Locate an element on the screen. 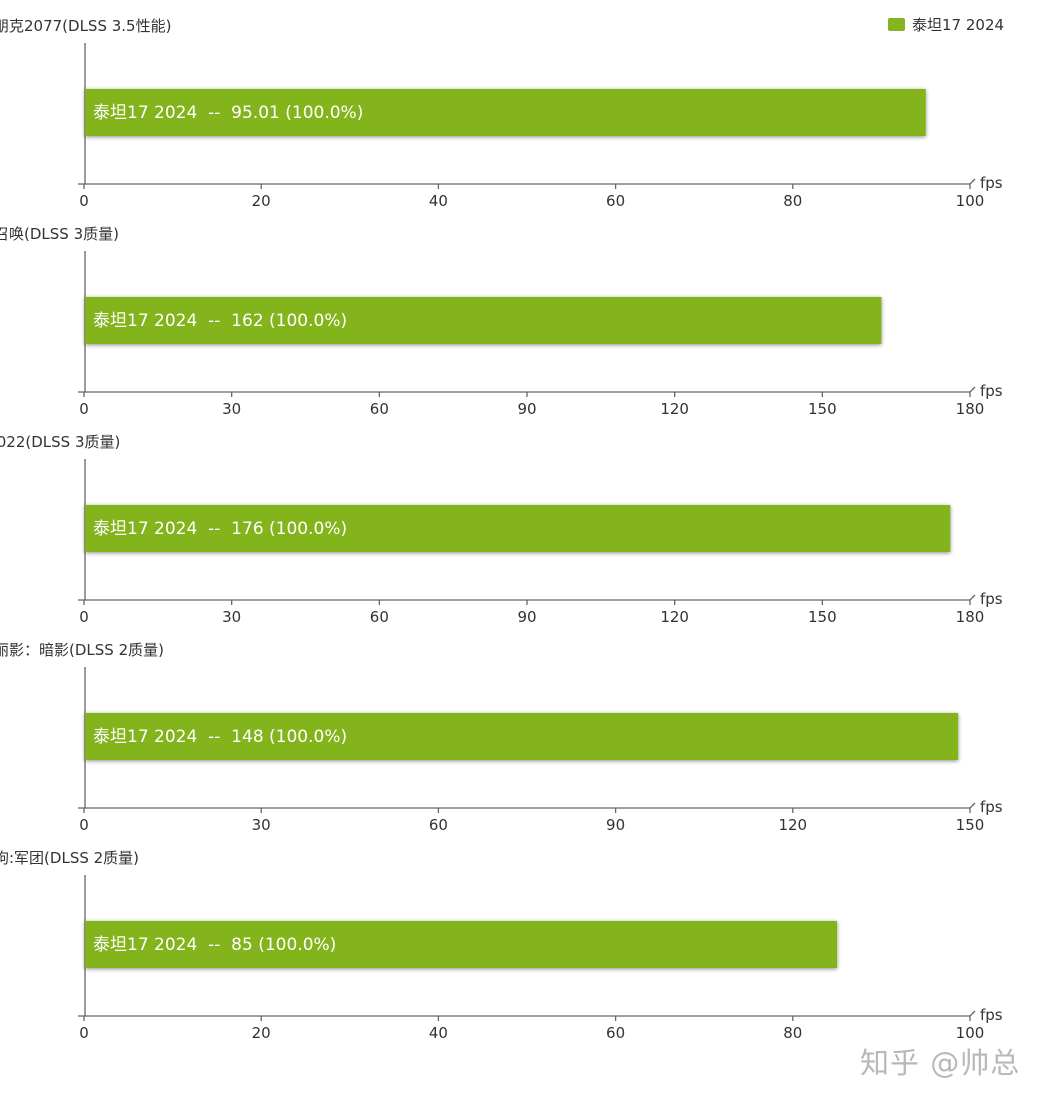 Image resolution: width=1058 pixels, height=1110 pixels. legend: 泰坦17 2024 is located at coordinates (946, 24).